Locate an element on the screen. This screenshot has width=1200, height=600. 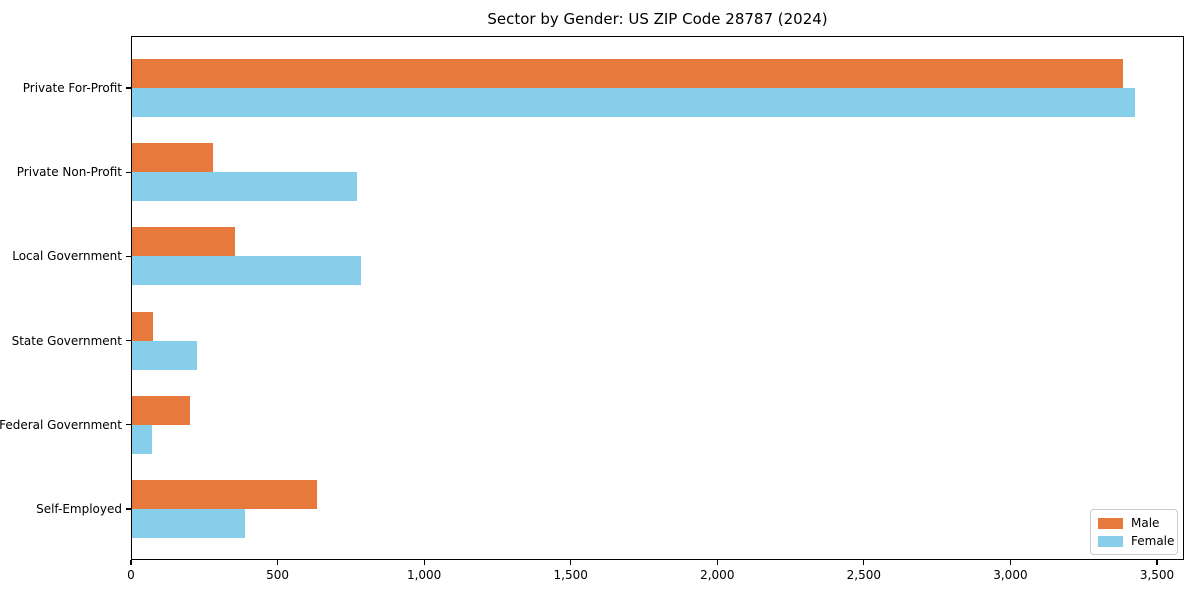
bar-female-local-government is located at coordinates (246, 271).